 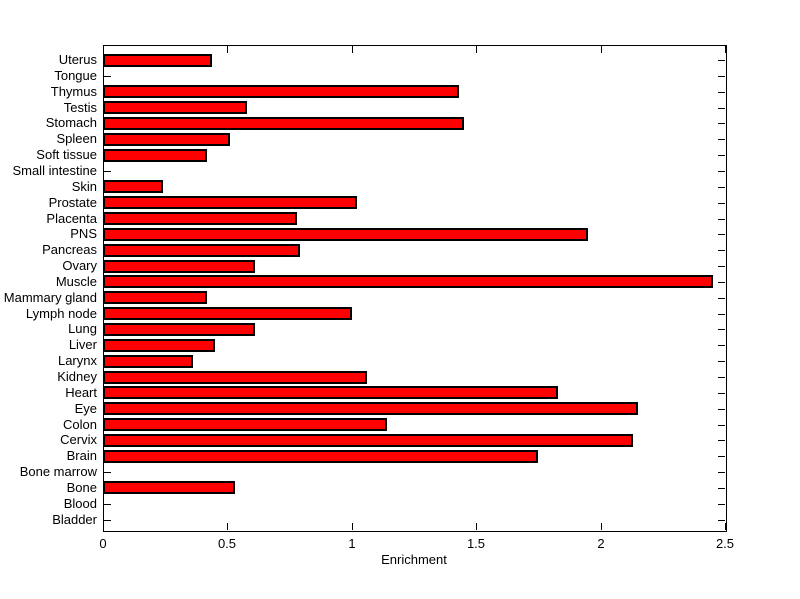 What do you see at coordinates (75, 75) in the screenshot?
I see `y-axis-label: Tongue` at bounding box center [75, 75].